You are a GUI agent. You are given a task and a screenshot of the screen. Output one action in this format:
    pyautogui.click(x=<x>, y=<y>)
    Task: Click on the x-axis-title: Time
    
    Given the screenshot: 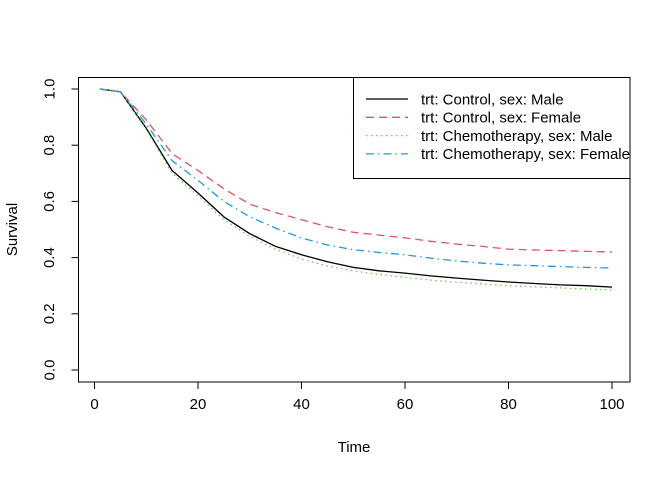 What is the action you would take?
    pyautogui.click(x=354, y=447)
    